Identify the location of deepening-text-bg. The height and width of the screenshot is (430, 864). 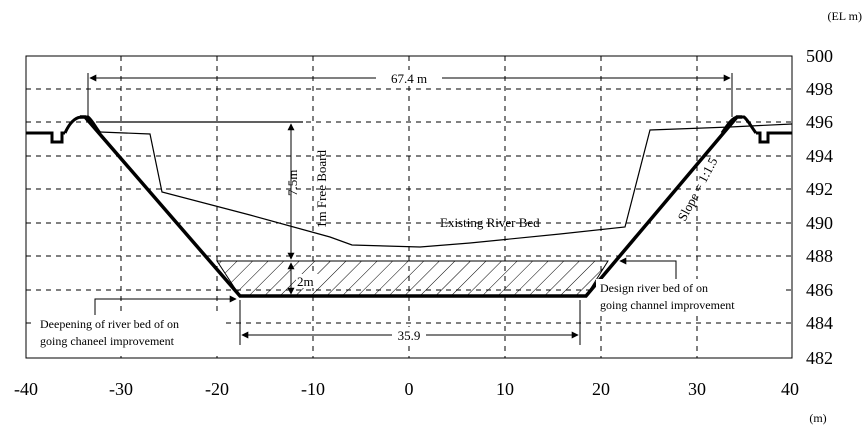
(131, 333).